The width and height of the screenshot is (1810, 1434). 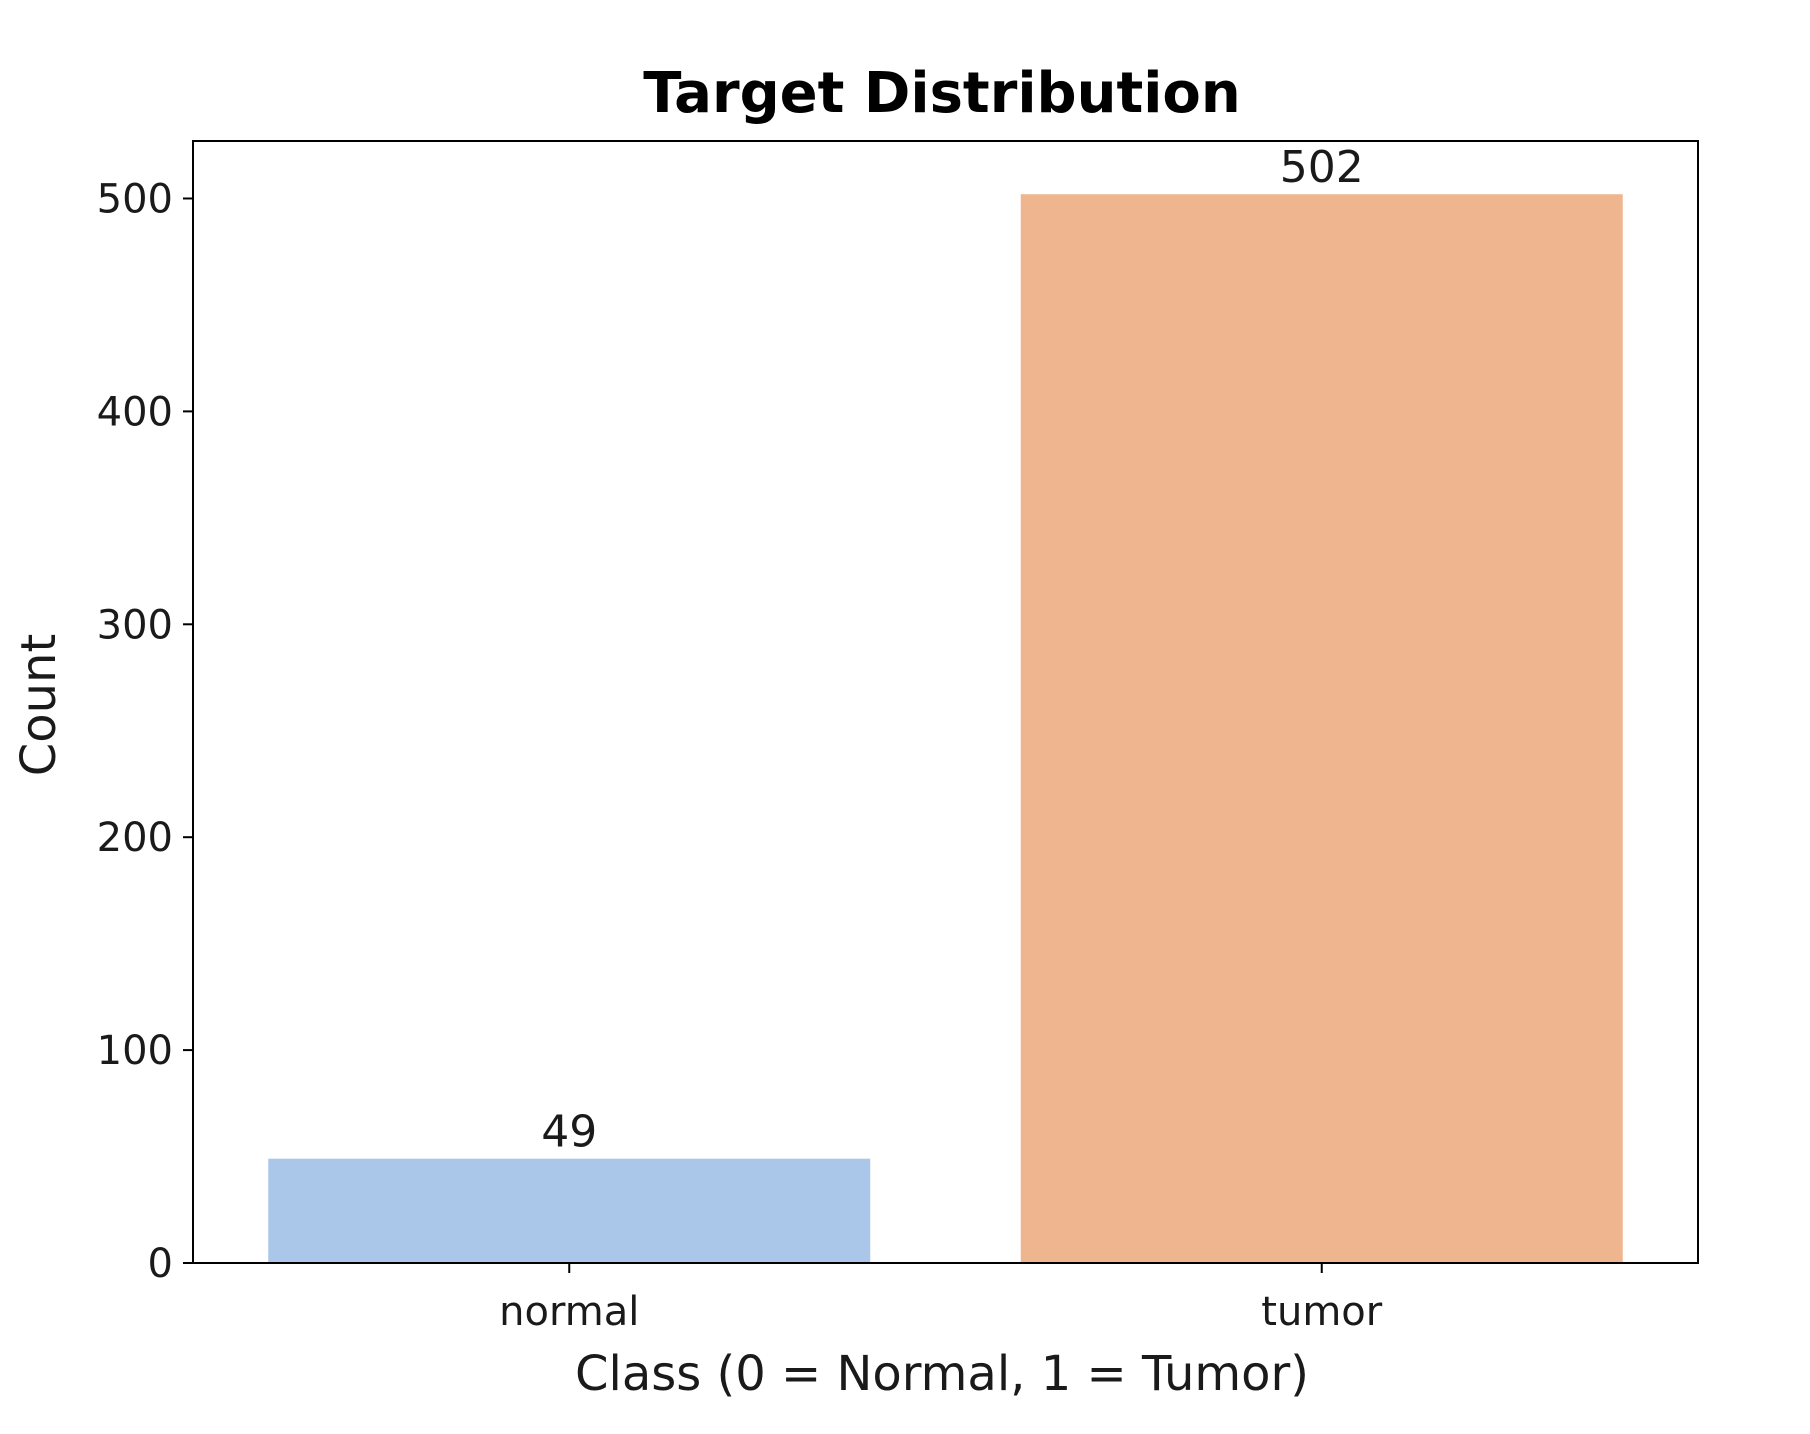 What do you see at coordinates (569, 1312) in the screenshot?
I see `x-tick-label-normal: normal` at bounding box center [569, 1312].